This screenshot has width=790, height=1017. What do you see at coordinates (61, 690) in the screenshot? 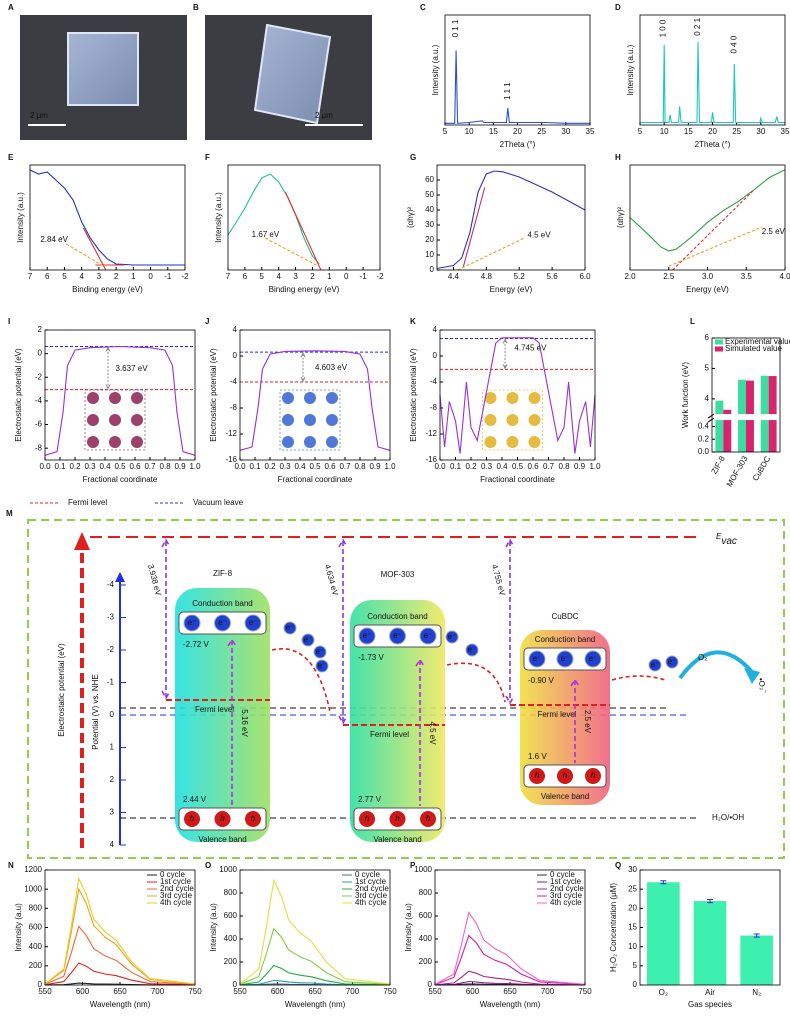
I see `axis-title: Electrostatic potential (eV)` at bounding box center [61, 690].